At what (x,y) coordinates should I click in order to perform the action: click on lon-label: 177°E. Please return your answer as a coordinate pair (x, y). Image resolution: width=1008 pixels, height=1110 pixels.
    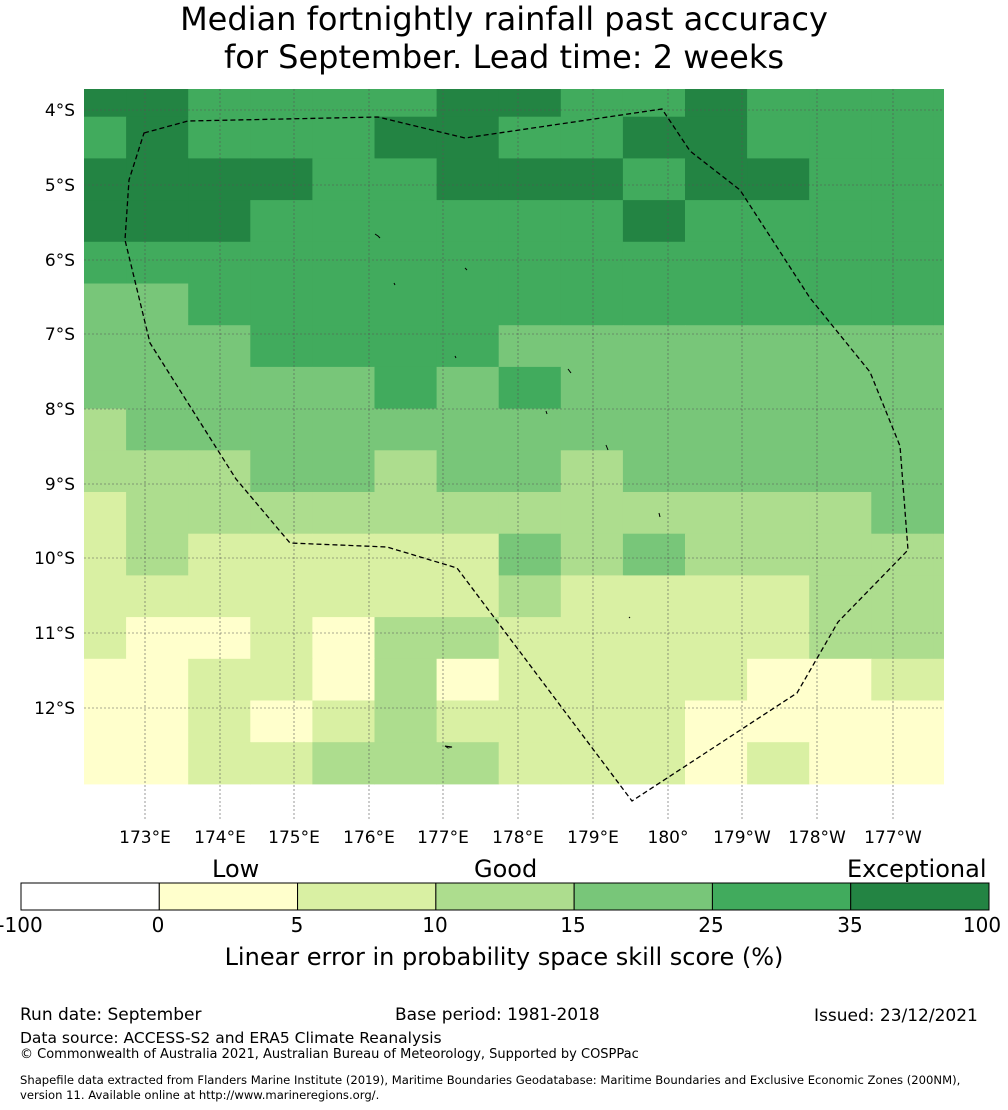
    Looking at the image, I should click on (443, 838).